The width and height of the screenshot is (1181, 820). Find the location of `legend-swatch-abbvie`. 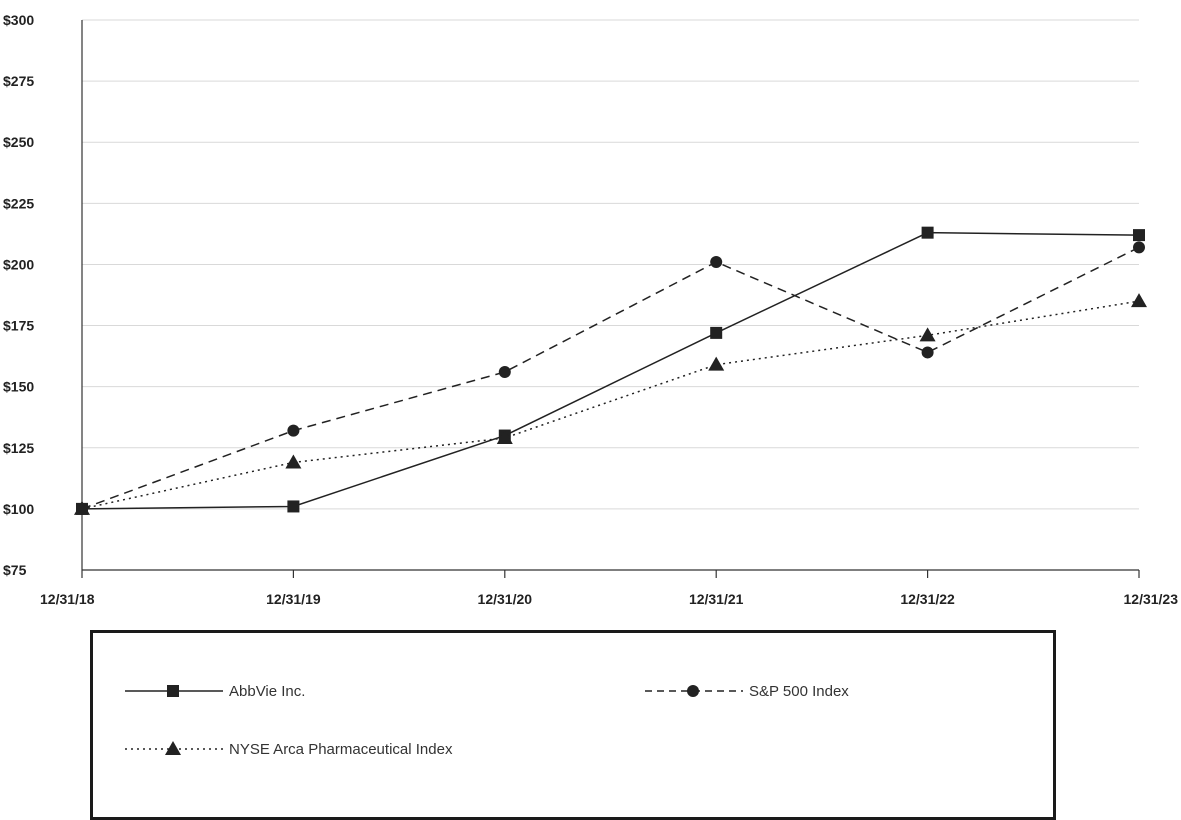

legend-swatch-abbvie is located at coordinates (174, 691).